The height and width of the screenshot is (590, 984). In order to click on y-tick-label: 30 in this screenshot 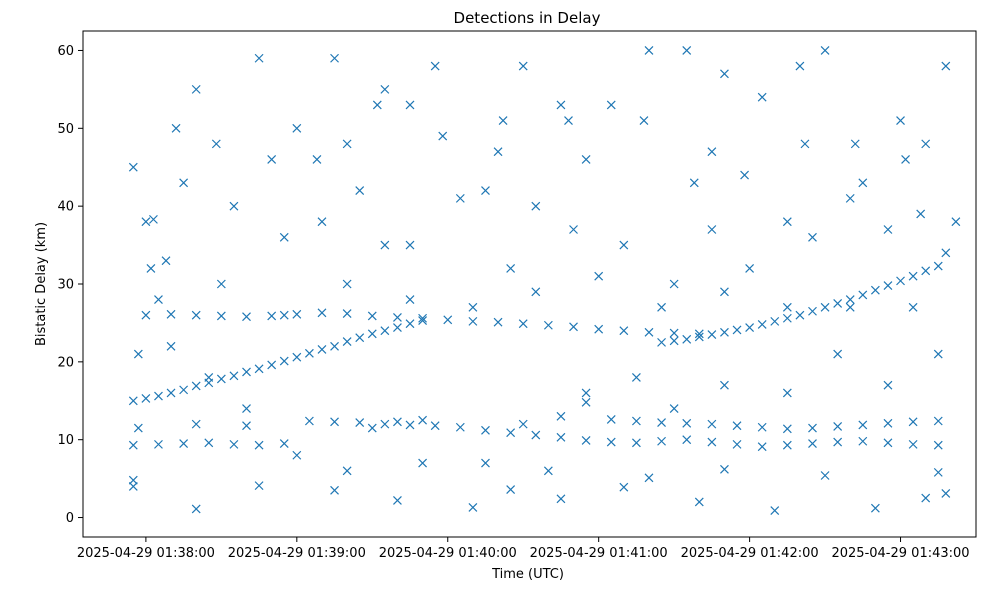, I will do `click(65, 285)`.